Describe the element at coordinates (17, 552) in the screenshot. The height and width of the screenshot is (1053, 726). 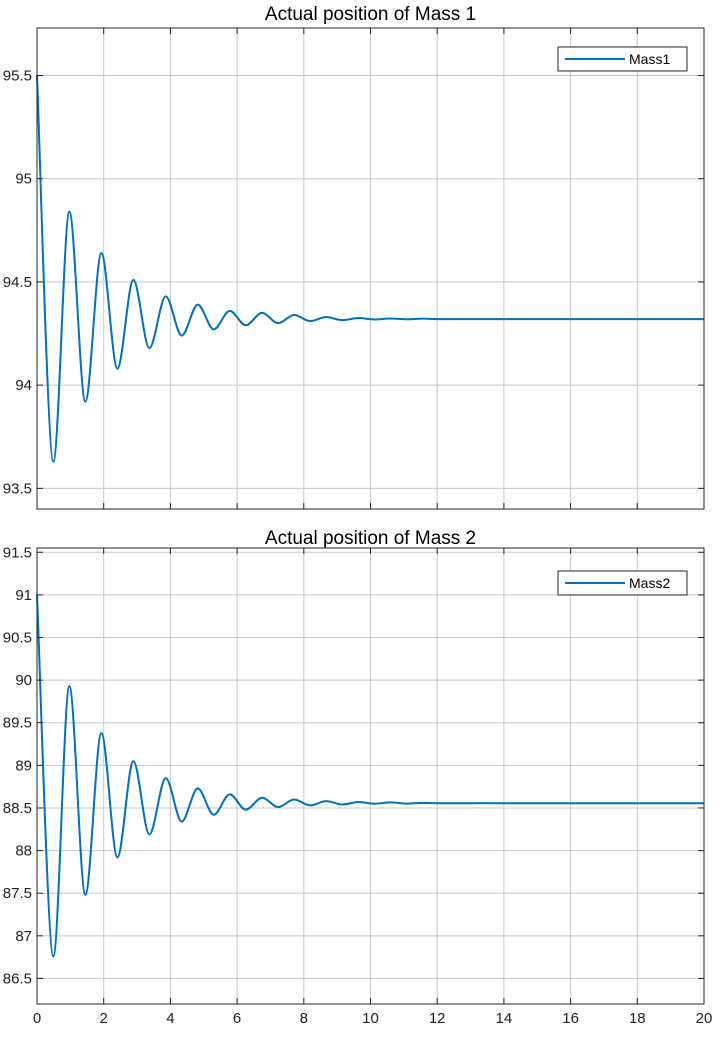
I see `y-tick-label: 91.5` at that location.